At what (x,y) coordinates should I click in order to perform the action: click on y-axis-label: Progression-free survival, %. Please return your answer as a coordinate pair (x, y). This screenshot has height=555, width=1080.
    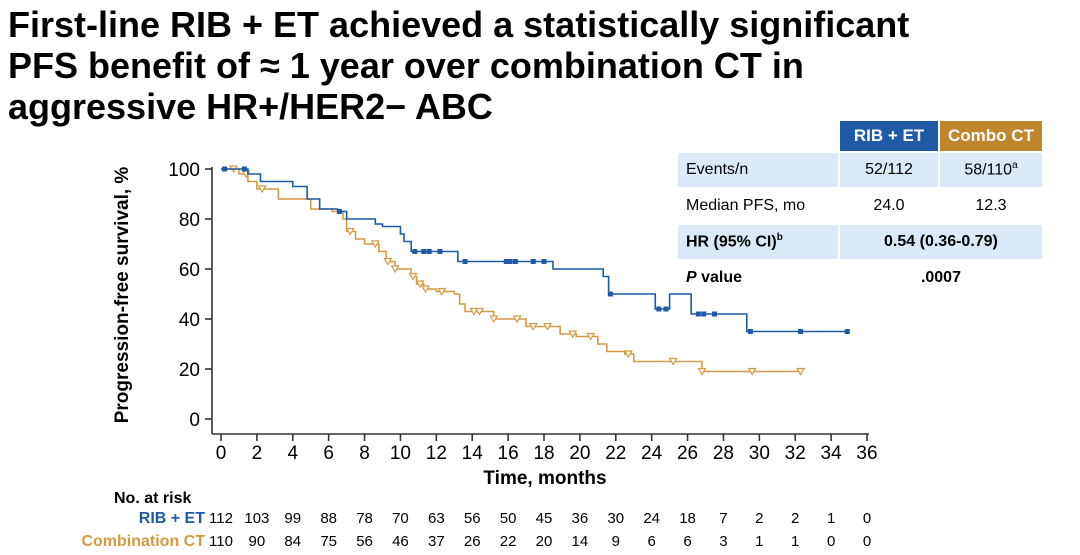
    Looking at the image, I should click on (122, 295).